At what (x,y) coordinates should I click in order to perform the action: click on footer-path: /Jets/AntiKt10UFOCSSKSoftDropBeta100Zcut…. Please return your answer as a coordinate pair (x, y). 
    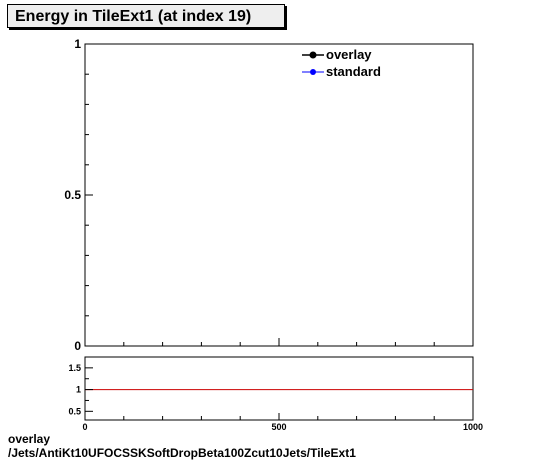
    Looking at the image, I should click on (182, 453).